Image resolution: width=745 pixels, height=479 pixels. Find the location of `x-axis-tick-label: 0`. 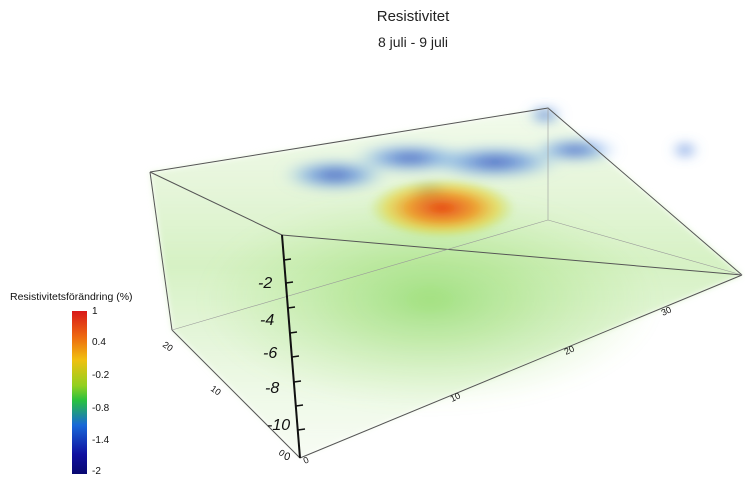

x-axis-tick-label: 0 is located at coordinates (306, 460).